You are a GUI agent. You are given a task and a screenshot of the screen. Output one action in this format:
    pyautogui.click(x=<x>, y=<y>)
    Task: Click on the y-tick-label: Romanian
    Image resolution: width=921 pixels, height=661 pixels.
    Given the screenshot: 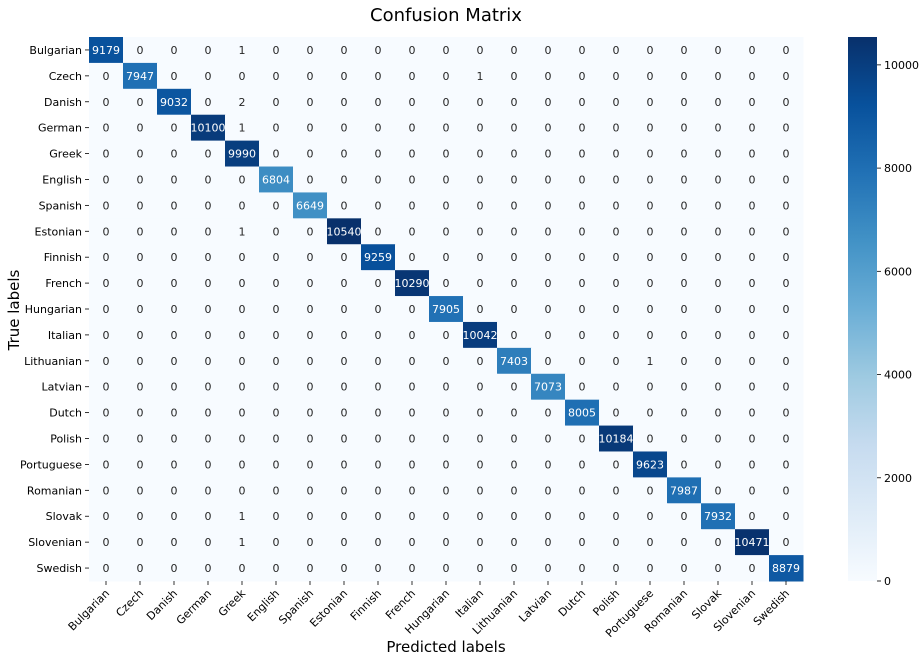 What is the action you would take?
    pyautogui.click(x=54, y=490)
    